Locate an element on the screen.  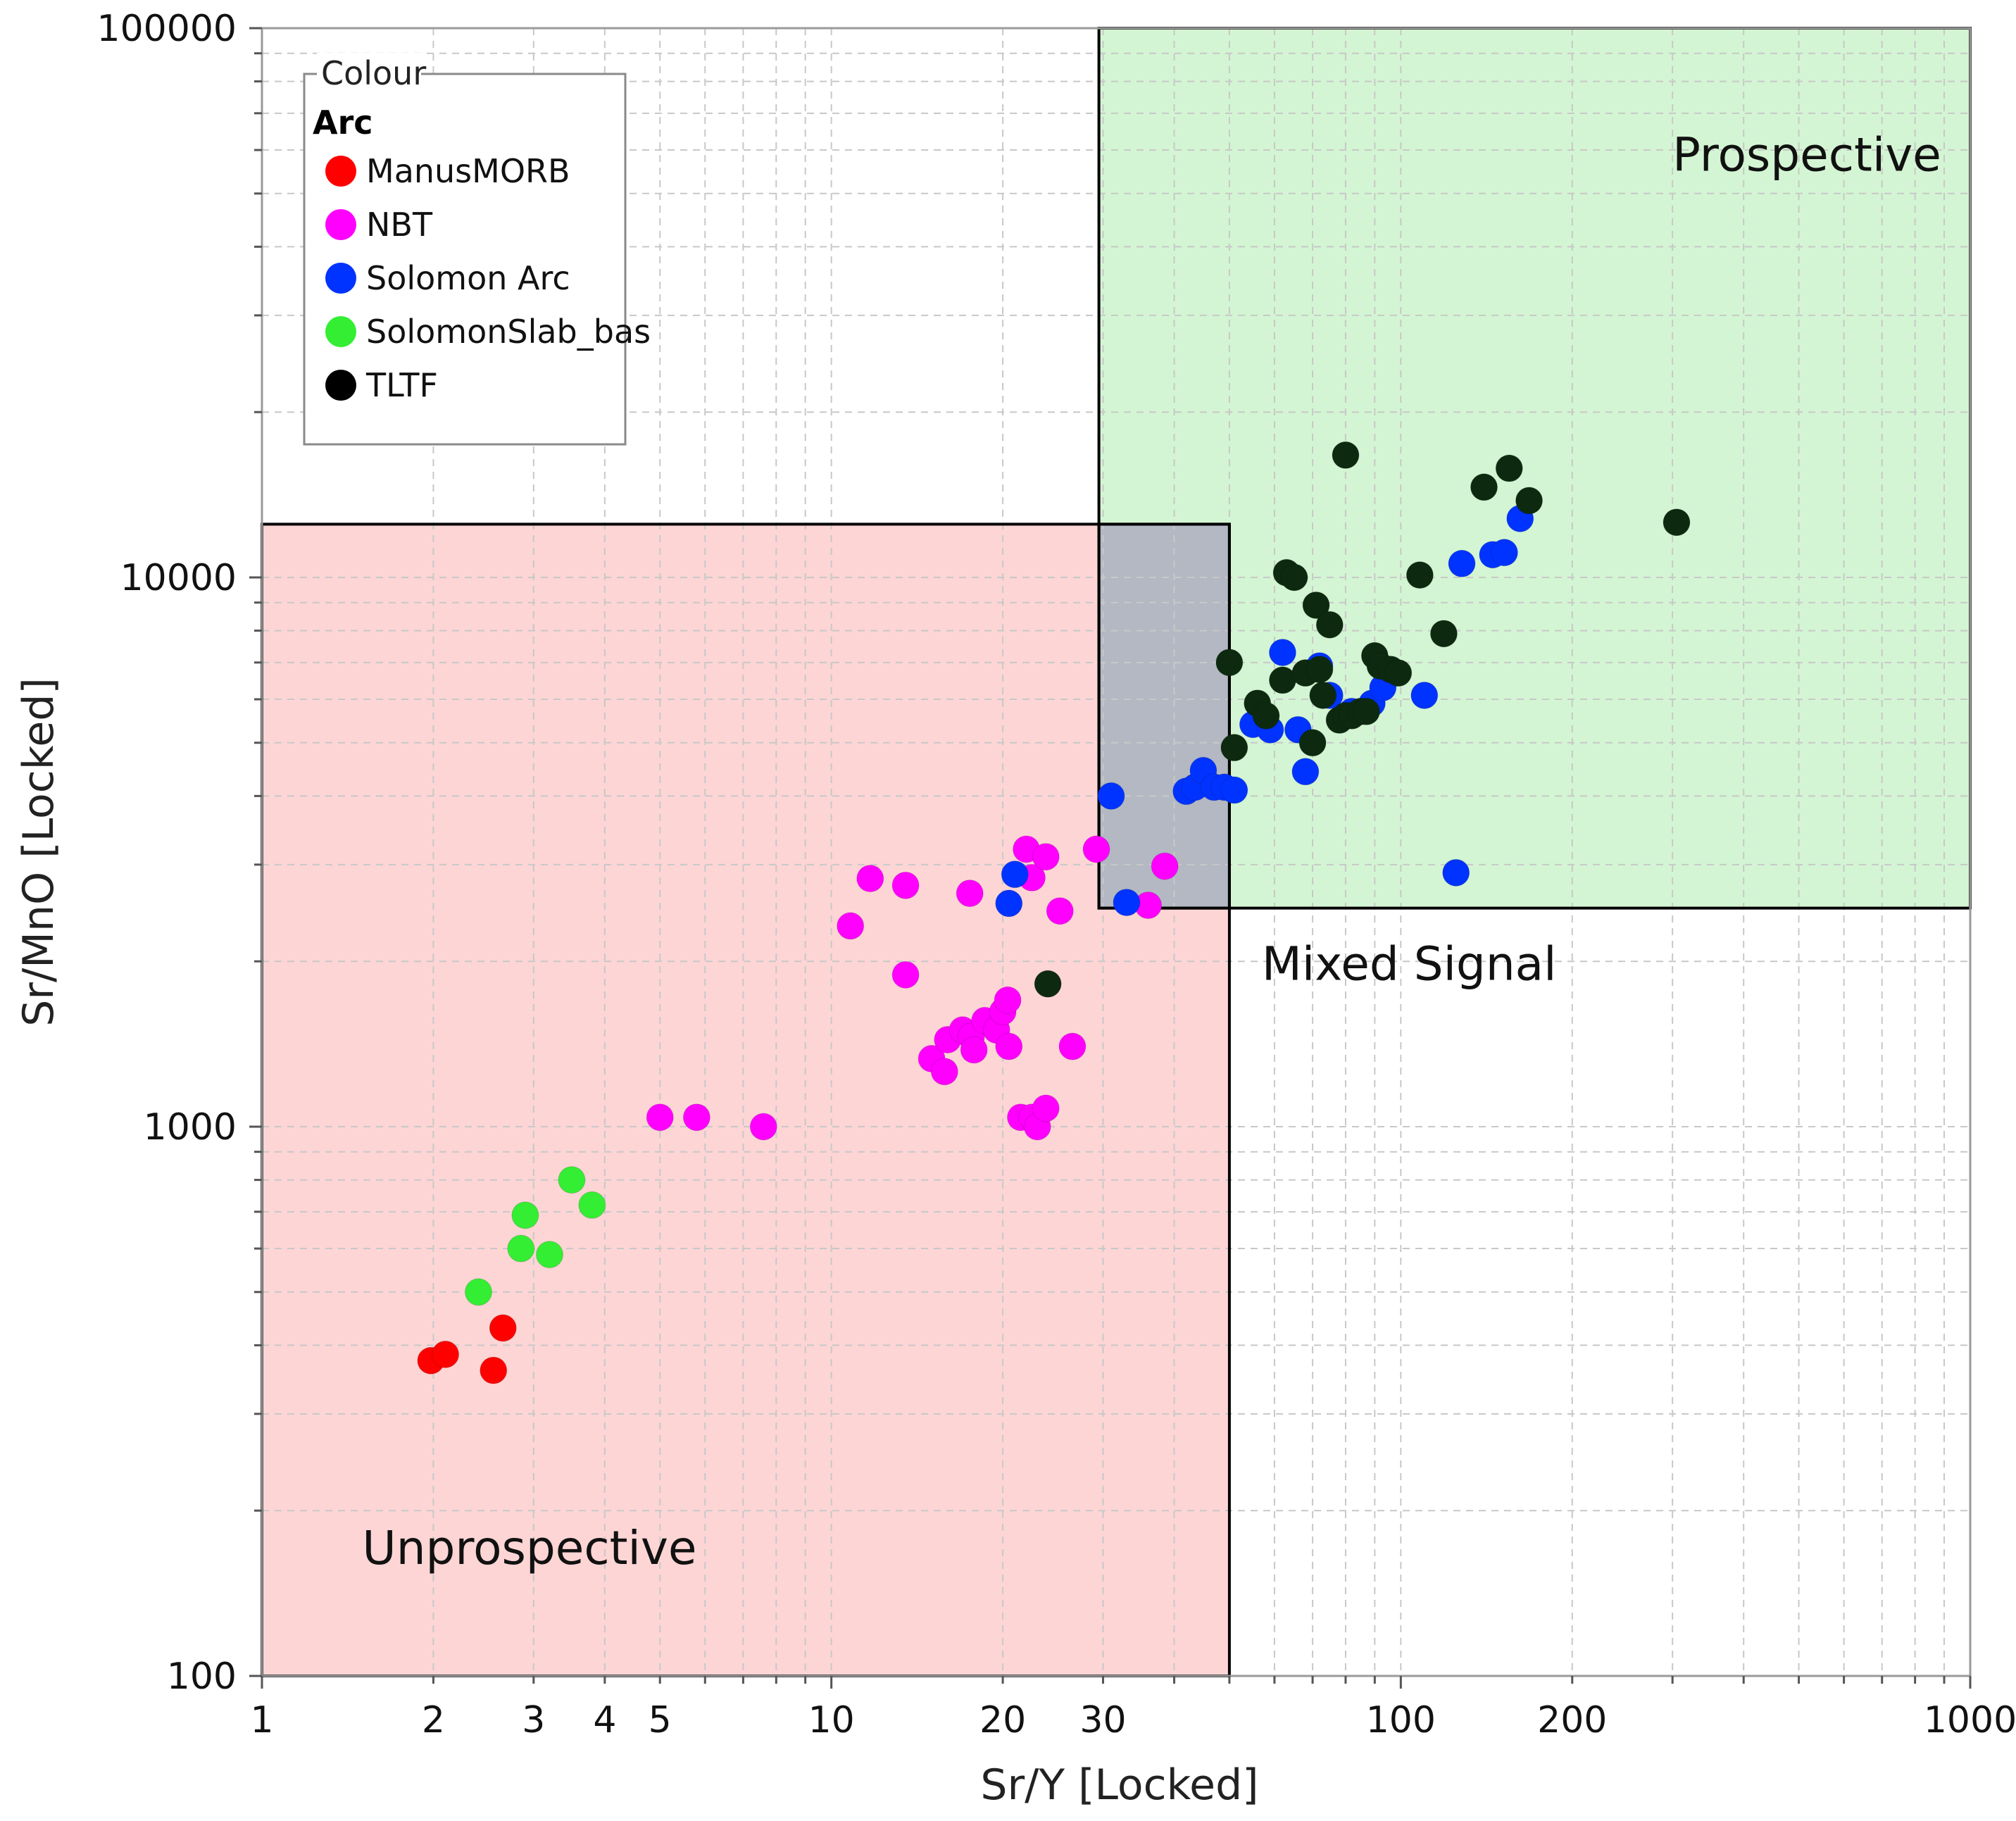
legend-marker-nbt is located at coordinates (340, 224).